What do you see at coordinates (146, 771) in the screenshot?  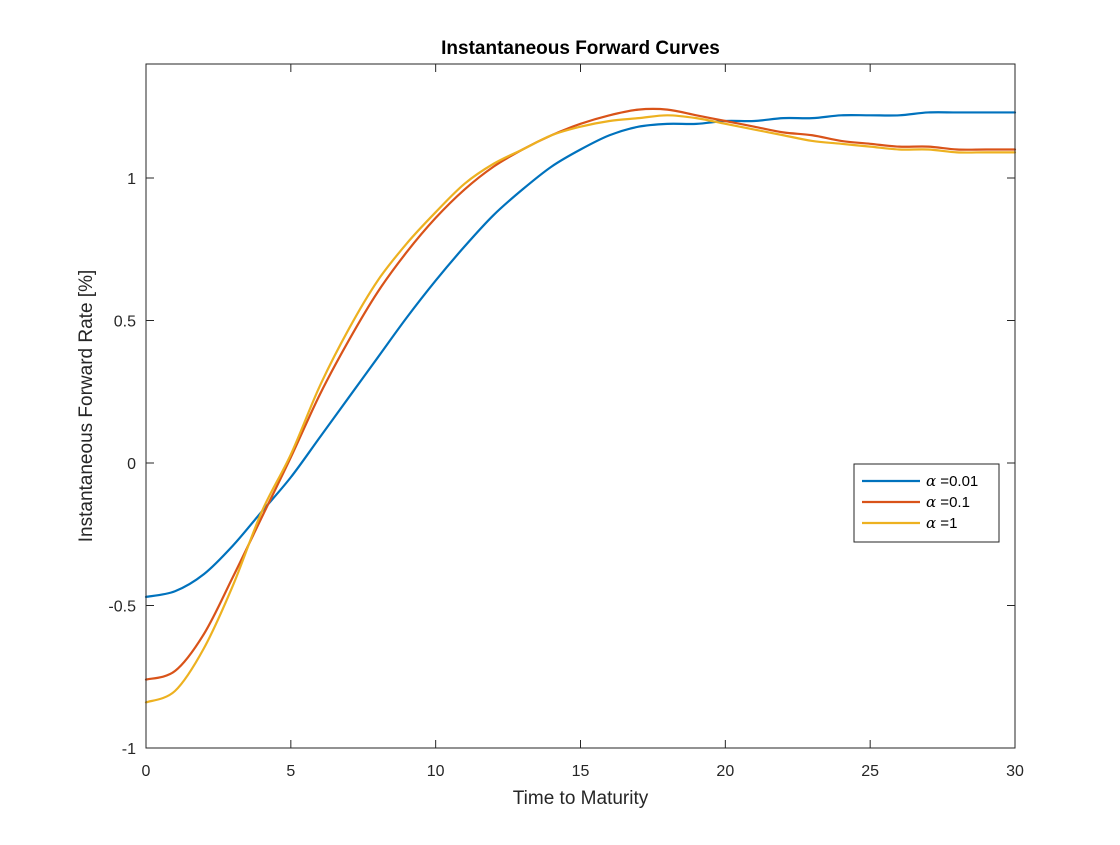 I see `x-tick-label: 0` at bounding box center [146, 771].